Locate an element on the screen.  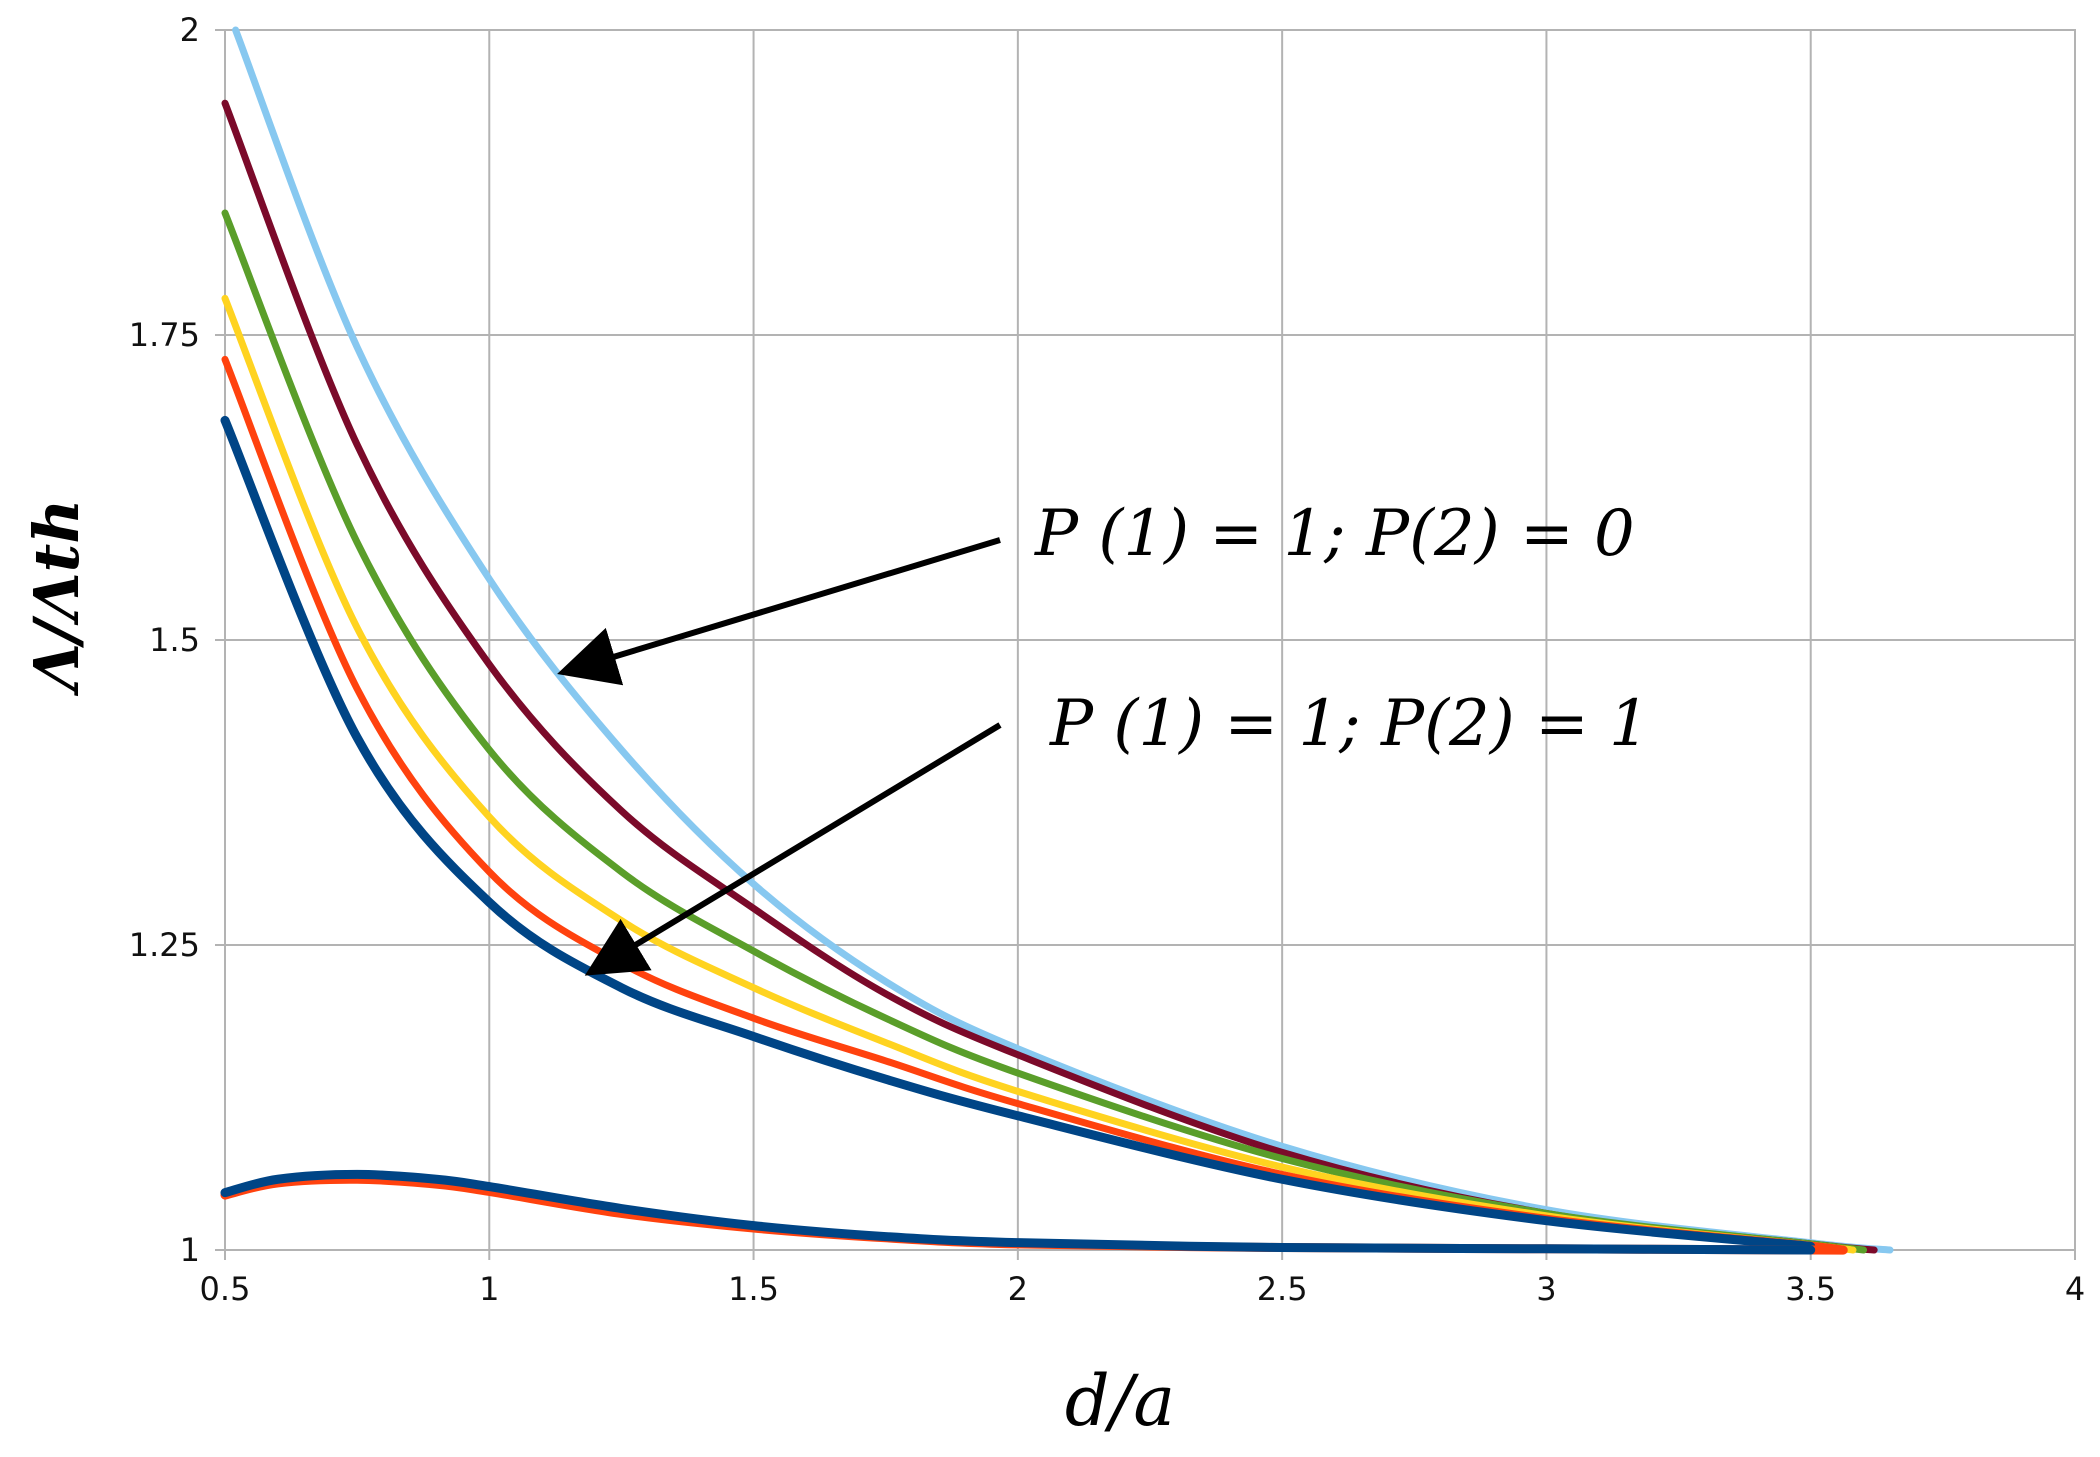
x-tick-label: 2 is located at coordinates (1018, 1289).